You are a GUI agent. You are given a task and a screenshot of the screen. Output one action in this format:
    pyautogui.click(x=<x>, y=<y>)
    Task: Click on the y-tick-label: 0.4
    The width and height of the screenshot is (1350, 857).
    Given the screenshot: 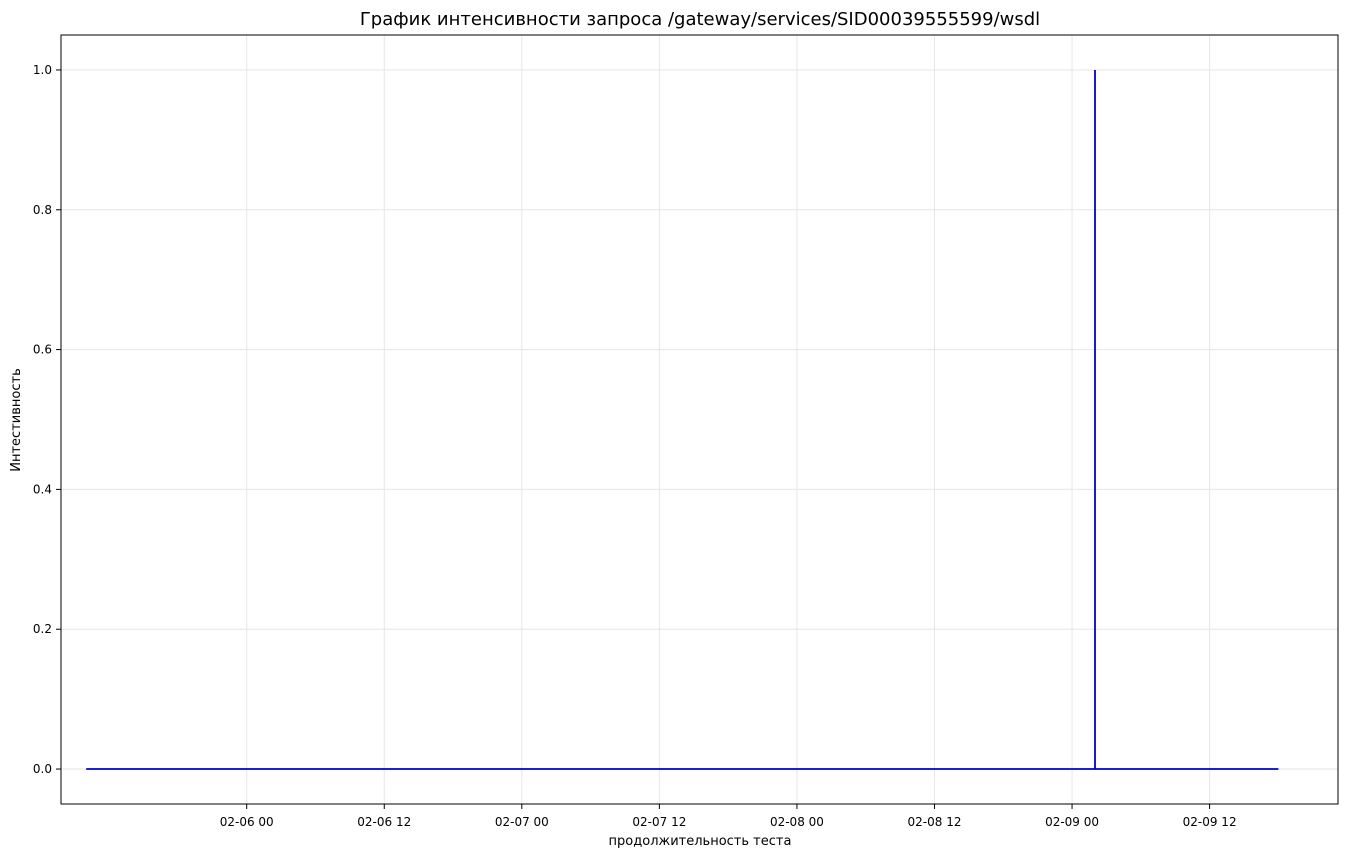 What is the action you would take?
    pyautogui.click(x=42, y=489)
    